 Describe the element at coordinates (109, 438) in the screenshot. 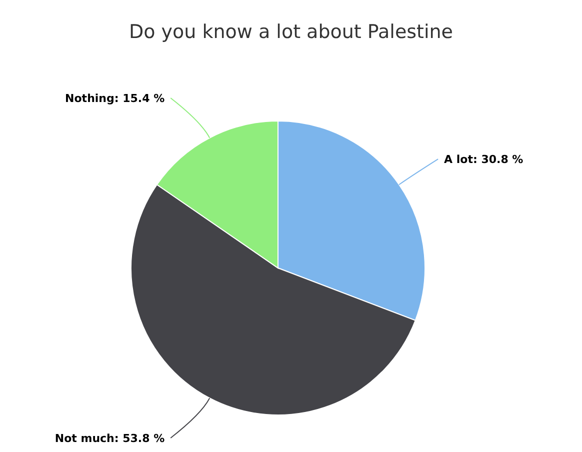

I see `slice-label: Not much: 53.8 %` at that location.